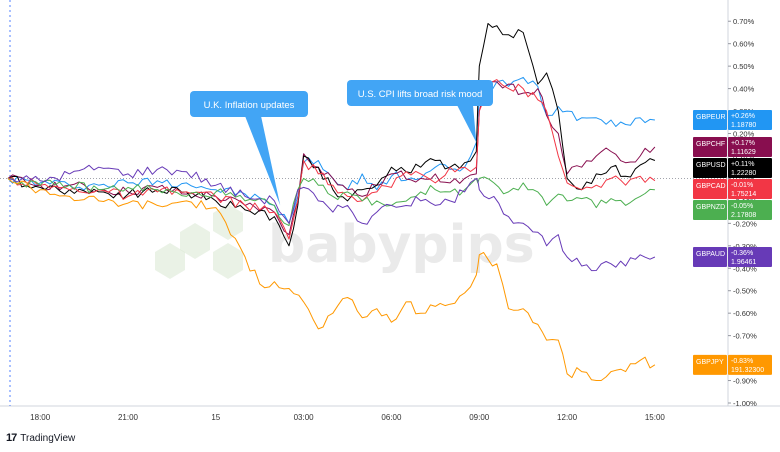  Describe the element at coordinates (745, 291) in the screenshot. I see `y-tick-label: -0.50%` at that location.